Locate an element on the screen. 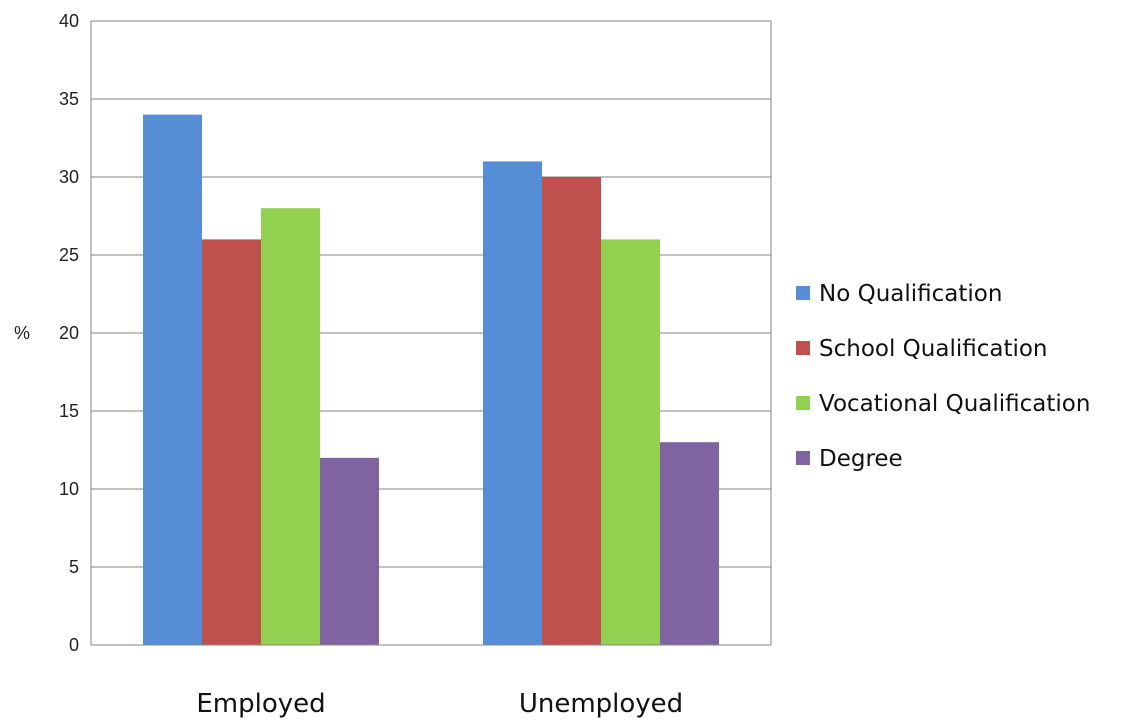 This screenshot has height=727, width=1139. y-tick-label: 40 is located at coordinates (69, 21).